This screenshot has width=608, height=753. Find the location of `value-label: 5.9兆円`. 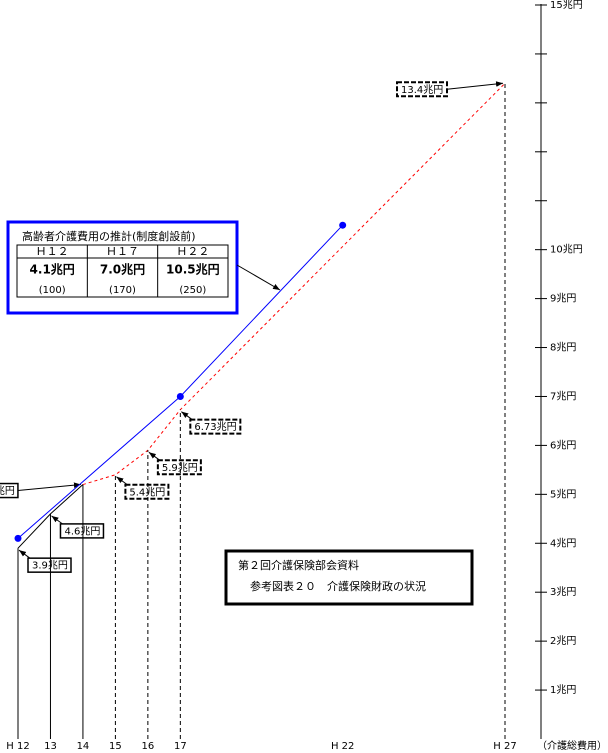

value-label: 5.9兆円 is located at coordinates (180, 468).